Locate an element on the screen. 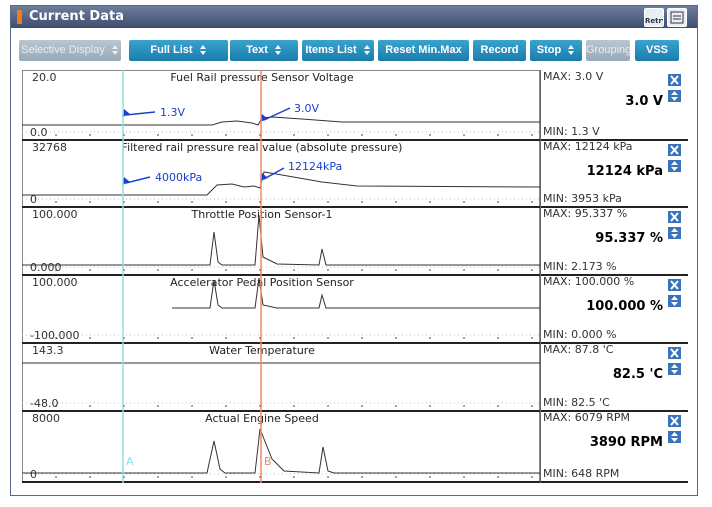 The width and height of the screenshot is (712, 507). menu-button is located at coordinates (677, 17).